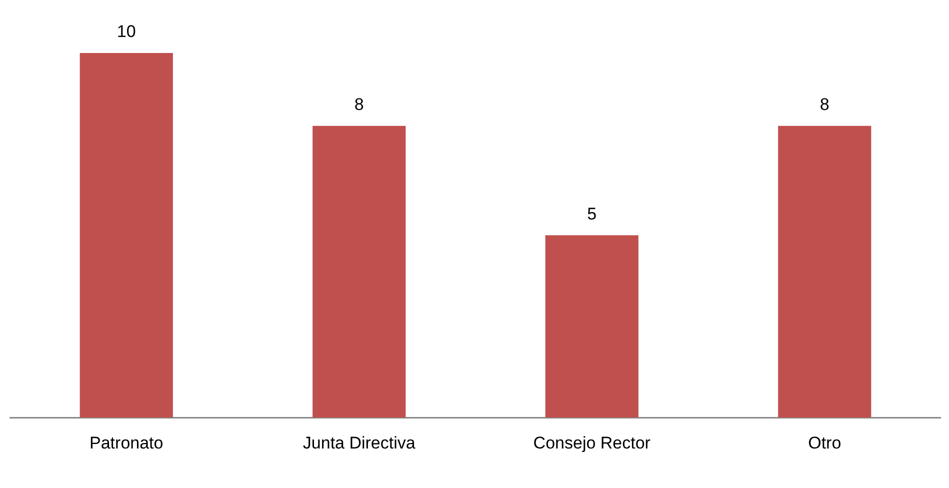 Image resolution: width=949 pixels, height=488 pixels. I want to click on x-tick-label: Patronato, so click(127, 442).